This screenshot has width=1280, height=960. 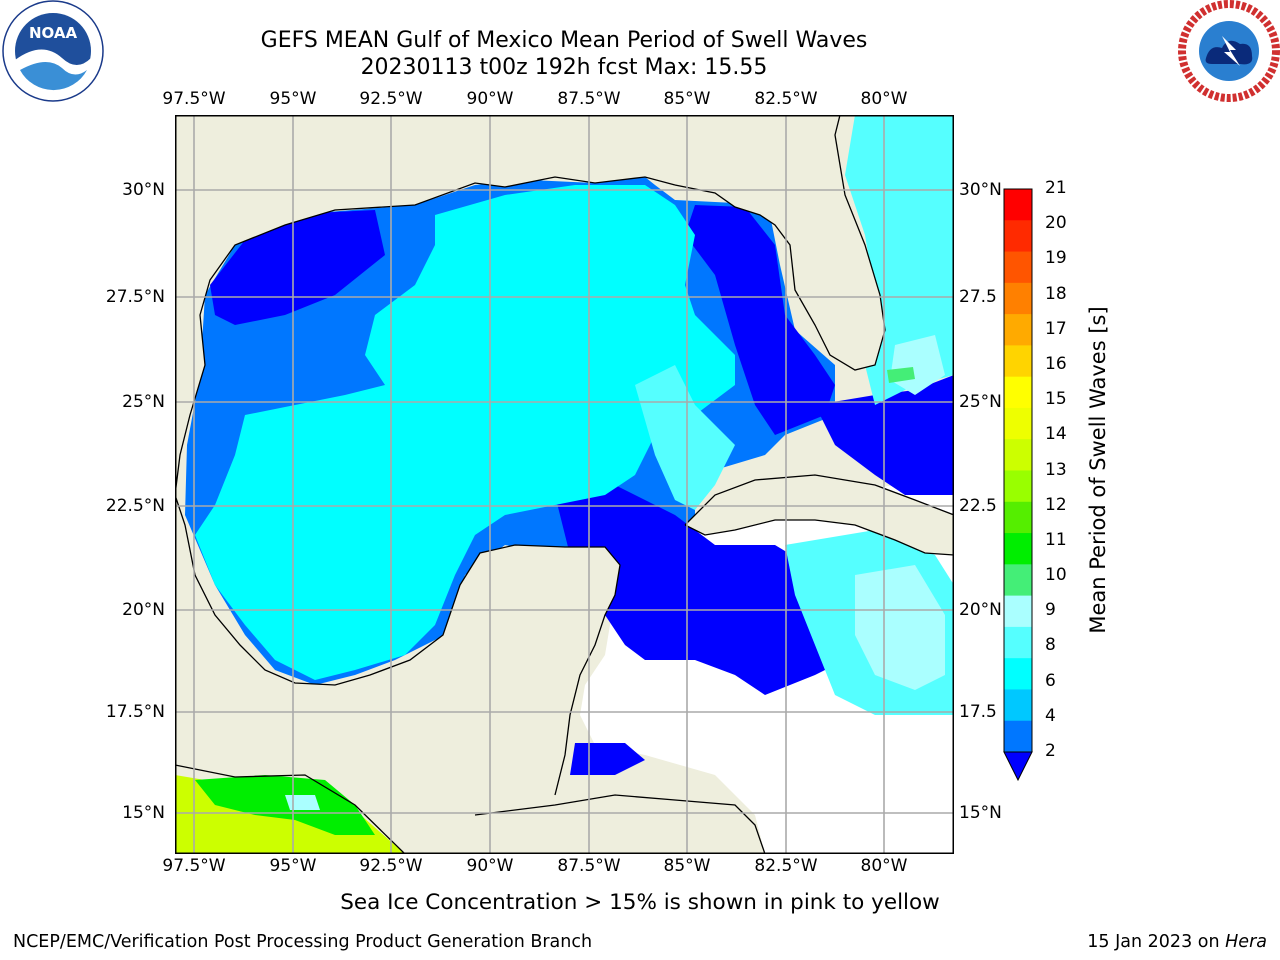 I want to click on lat-tick-right: 15°N, so click(x=980, y=813).